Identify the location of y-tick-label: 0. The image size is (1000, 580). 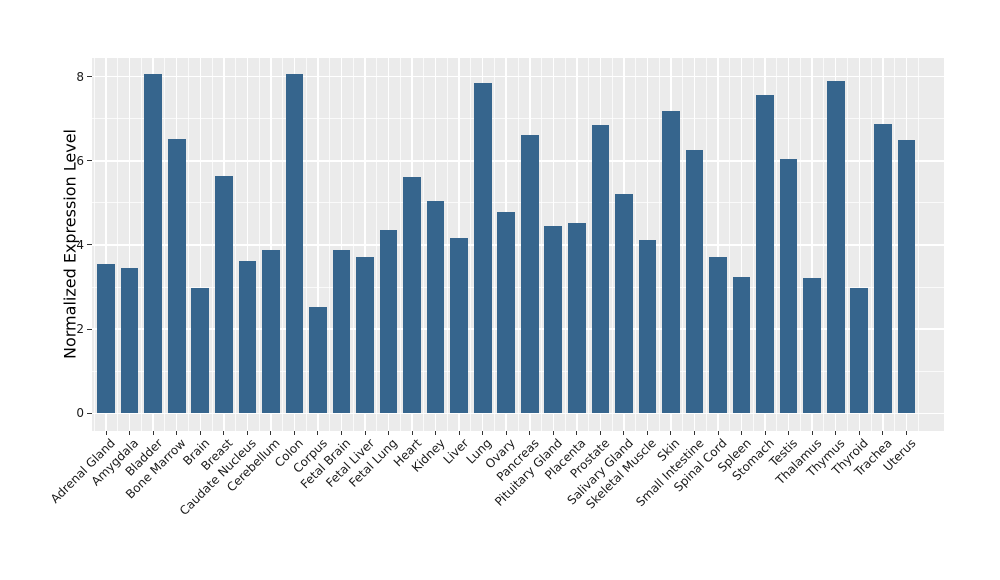
(80, 413).